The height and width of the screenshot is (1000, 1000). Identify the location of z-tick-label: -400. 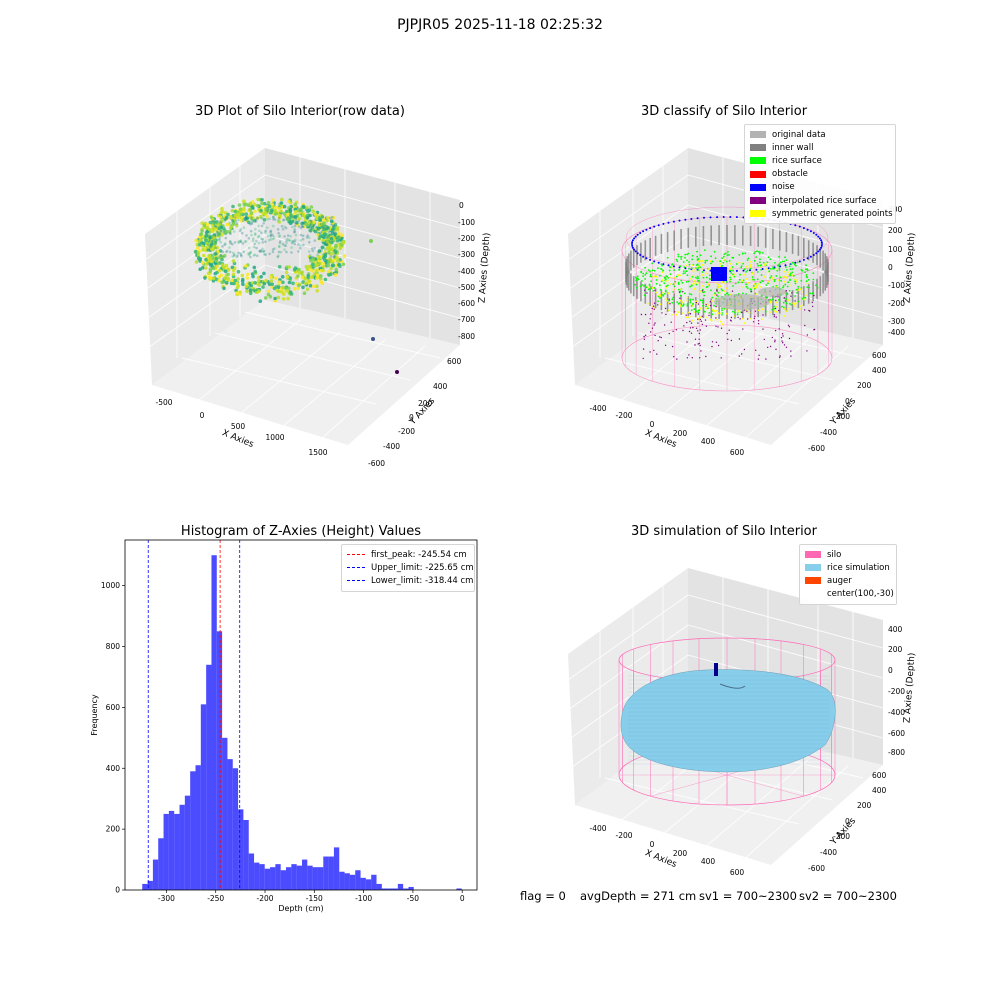
(466, 271).